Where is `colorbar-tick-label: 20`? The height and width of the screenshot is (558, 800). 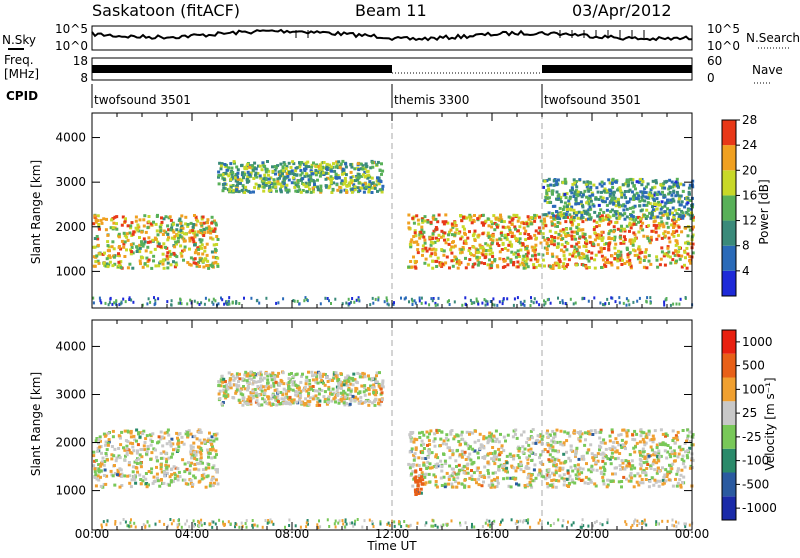 colorbar-tick-label: 20 is located at coordinates (749, 170).